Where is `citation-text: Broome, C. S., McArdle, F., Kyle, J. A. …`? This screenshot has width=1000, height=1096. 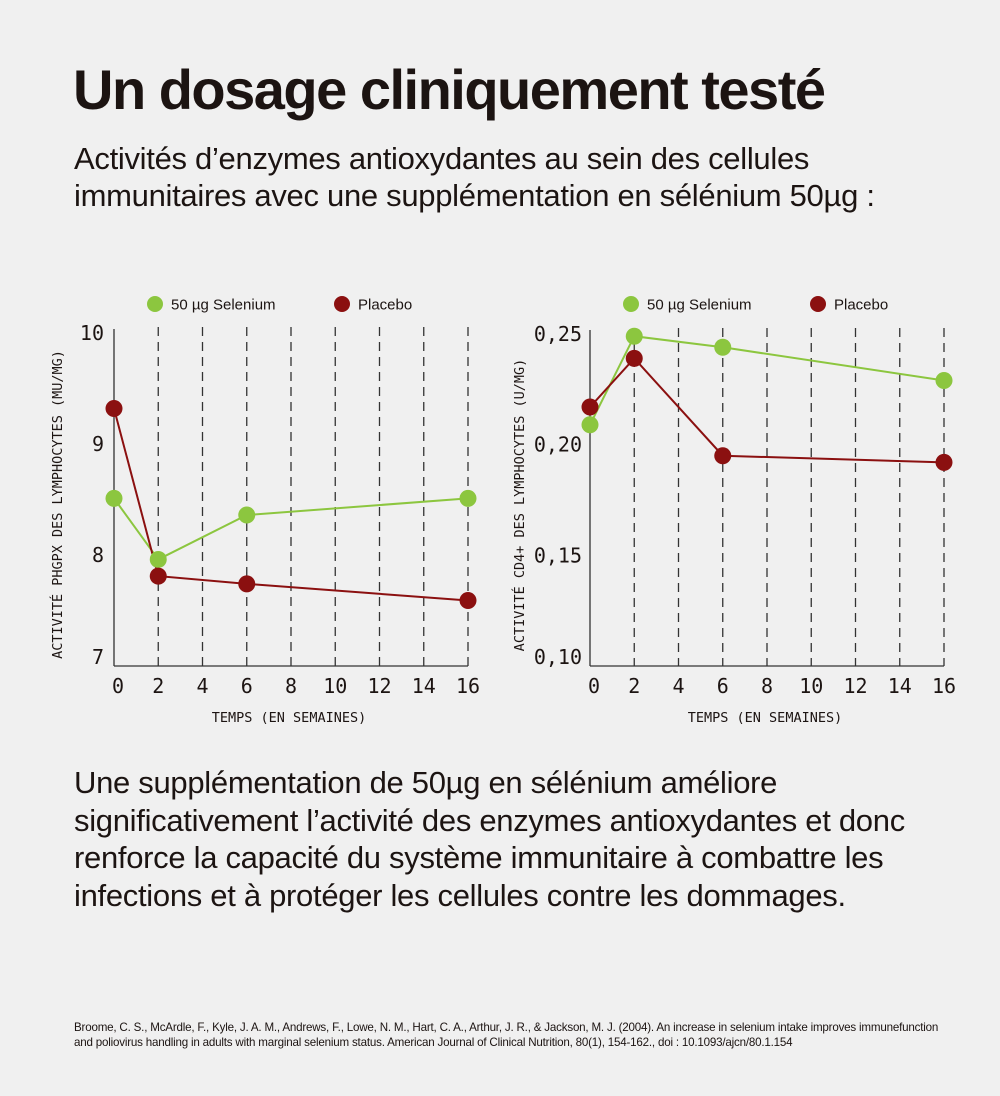 citation-text: Broome, C. S., McArdle, F., Kyle, J. A. … is located at coordinates (506, 1035).